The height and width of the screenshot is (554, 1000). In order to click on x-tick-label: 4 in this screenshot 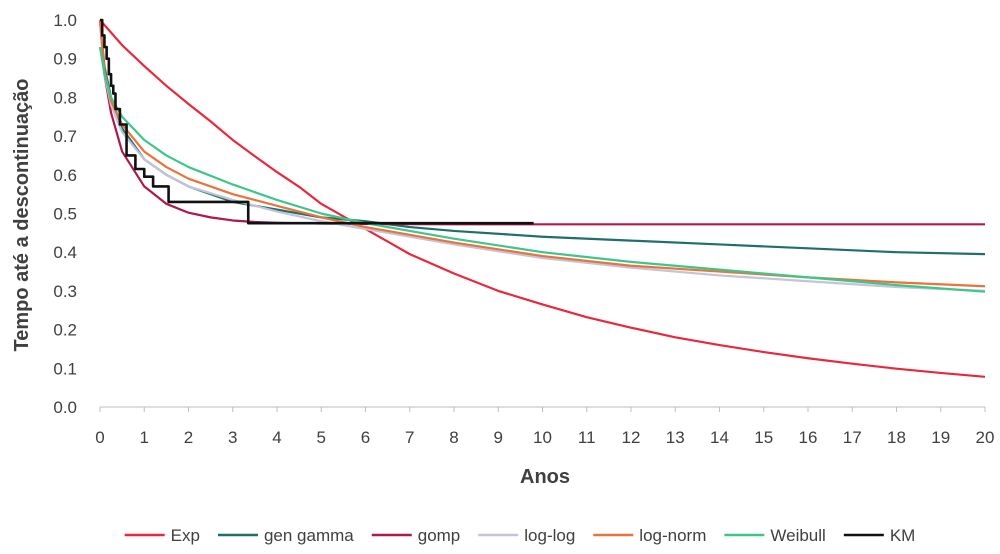, I will do `click(276, 437)`.